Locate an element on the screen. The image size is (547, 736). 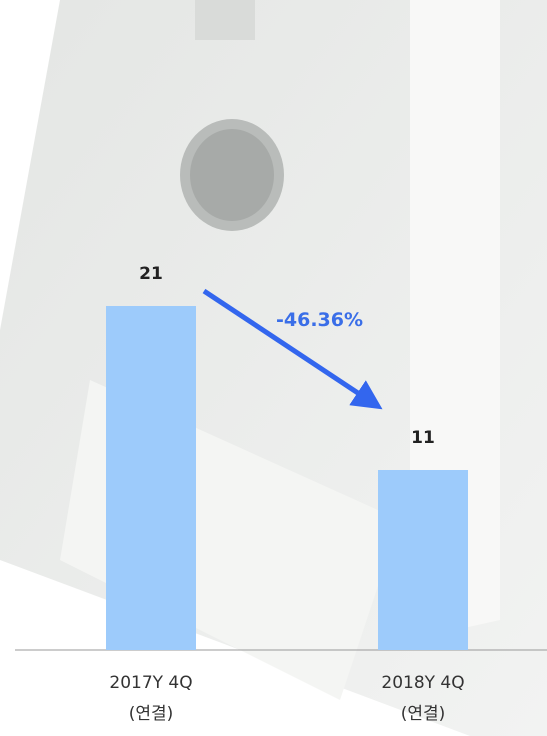
value-label: 21 is located at coordinates (151, 273).